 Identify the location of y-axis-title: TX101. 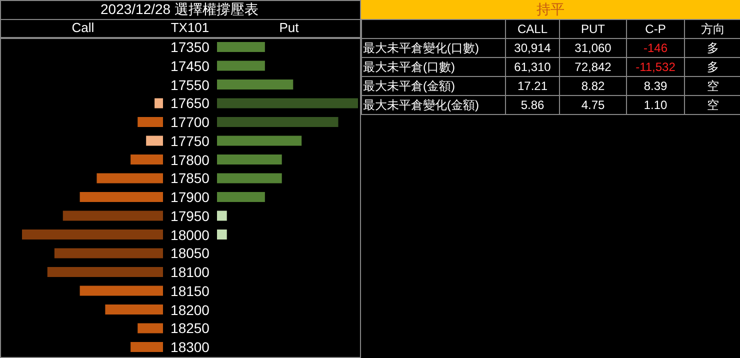
(190, 27).